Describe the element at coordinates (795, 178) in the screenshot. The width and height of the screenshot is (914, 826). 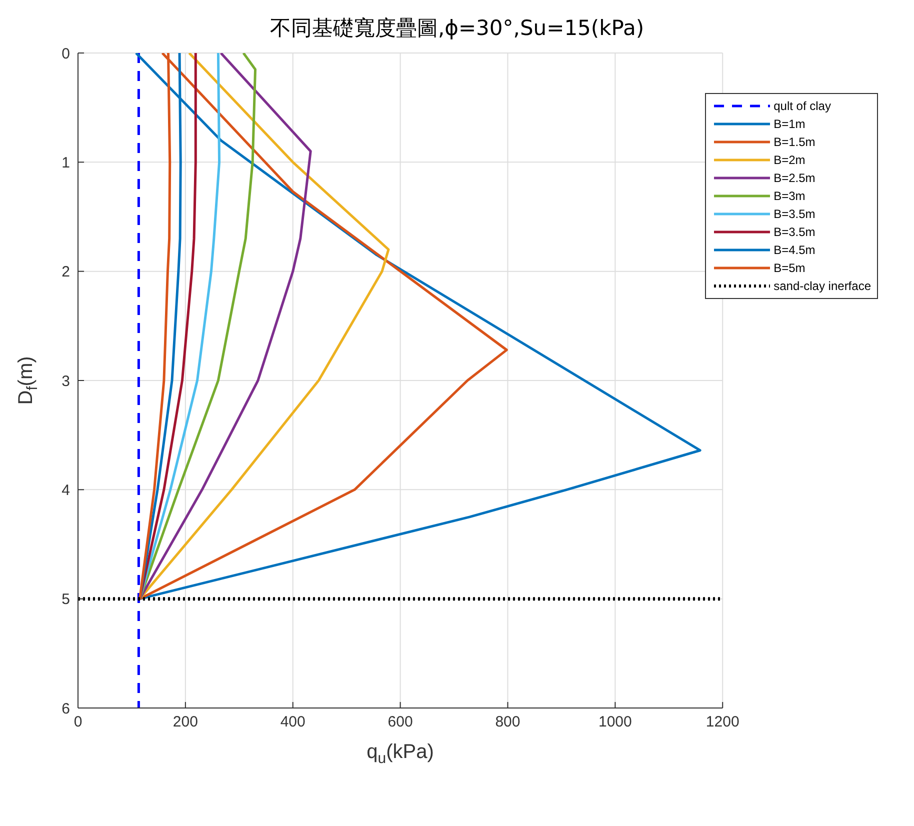
I see `legend-label: B=2.5m` at that location.